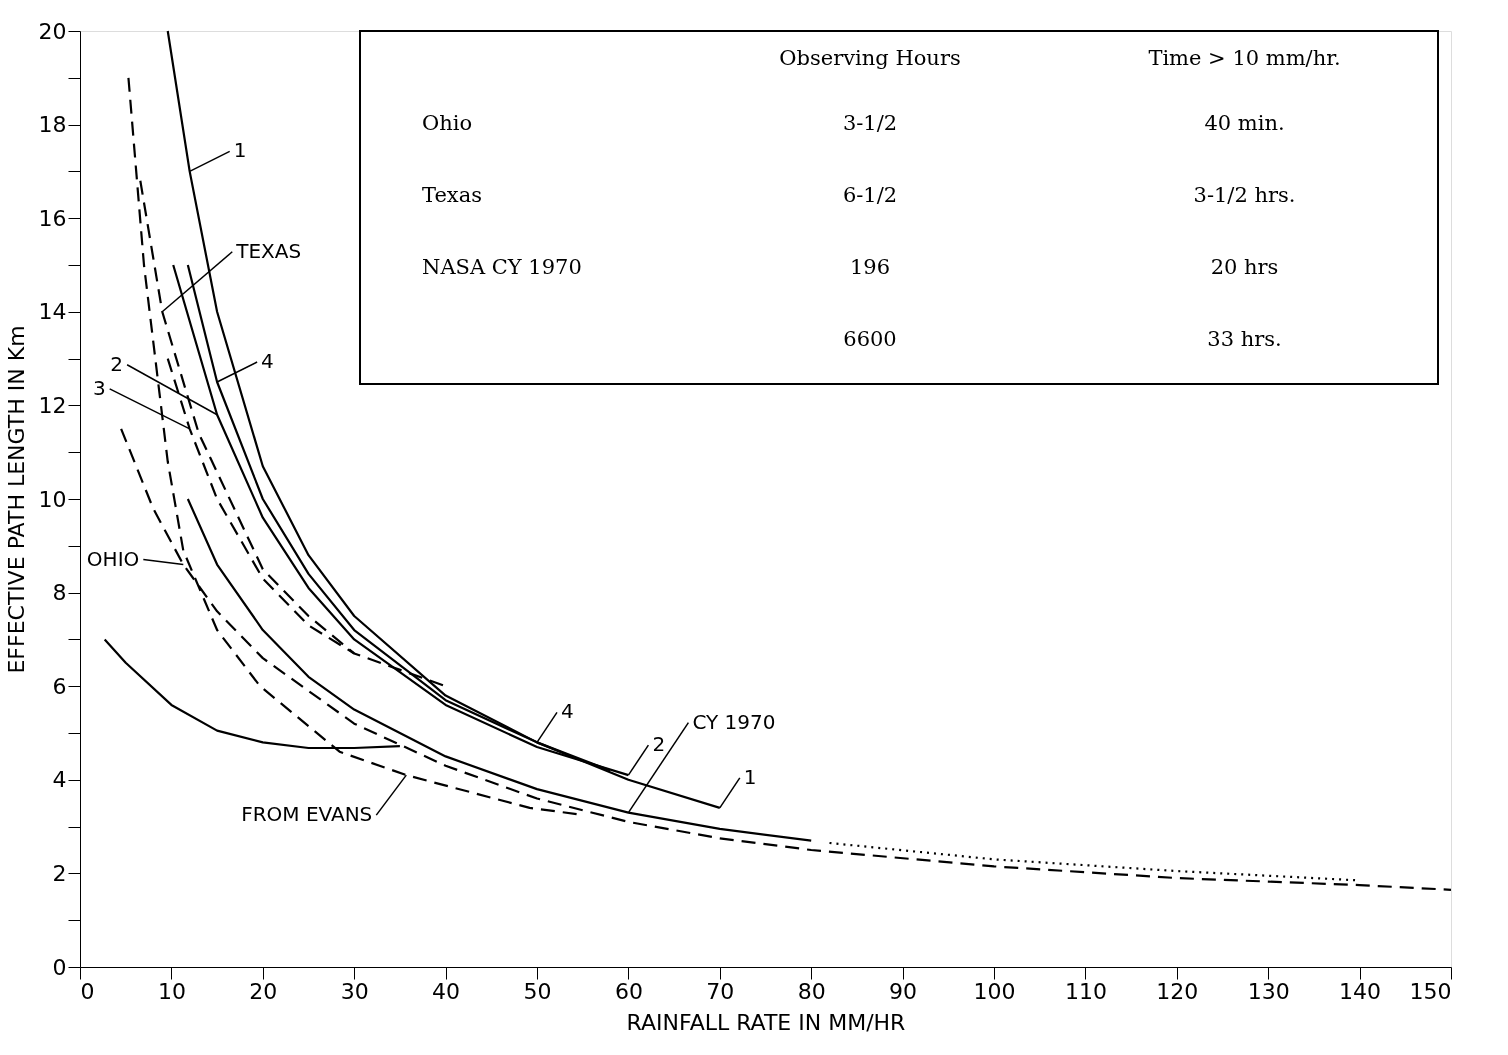 Image resolution: width=1508 pixels, height=1055 pixels. I want to click on y-axis-title: EFFECTIVE PATH LENGTH IN Km, so click(16, 499).